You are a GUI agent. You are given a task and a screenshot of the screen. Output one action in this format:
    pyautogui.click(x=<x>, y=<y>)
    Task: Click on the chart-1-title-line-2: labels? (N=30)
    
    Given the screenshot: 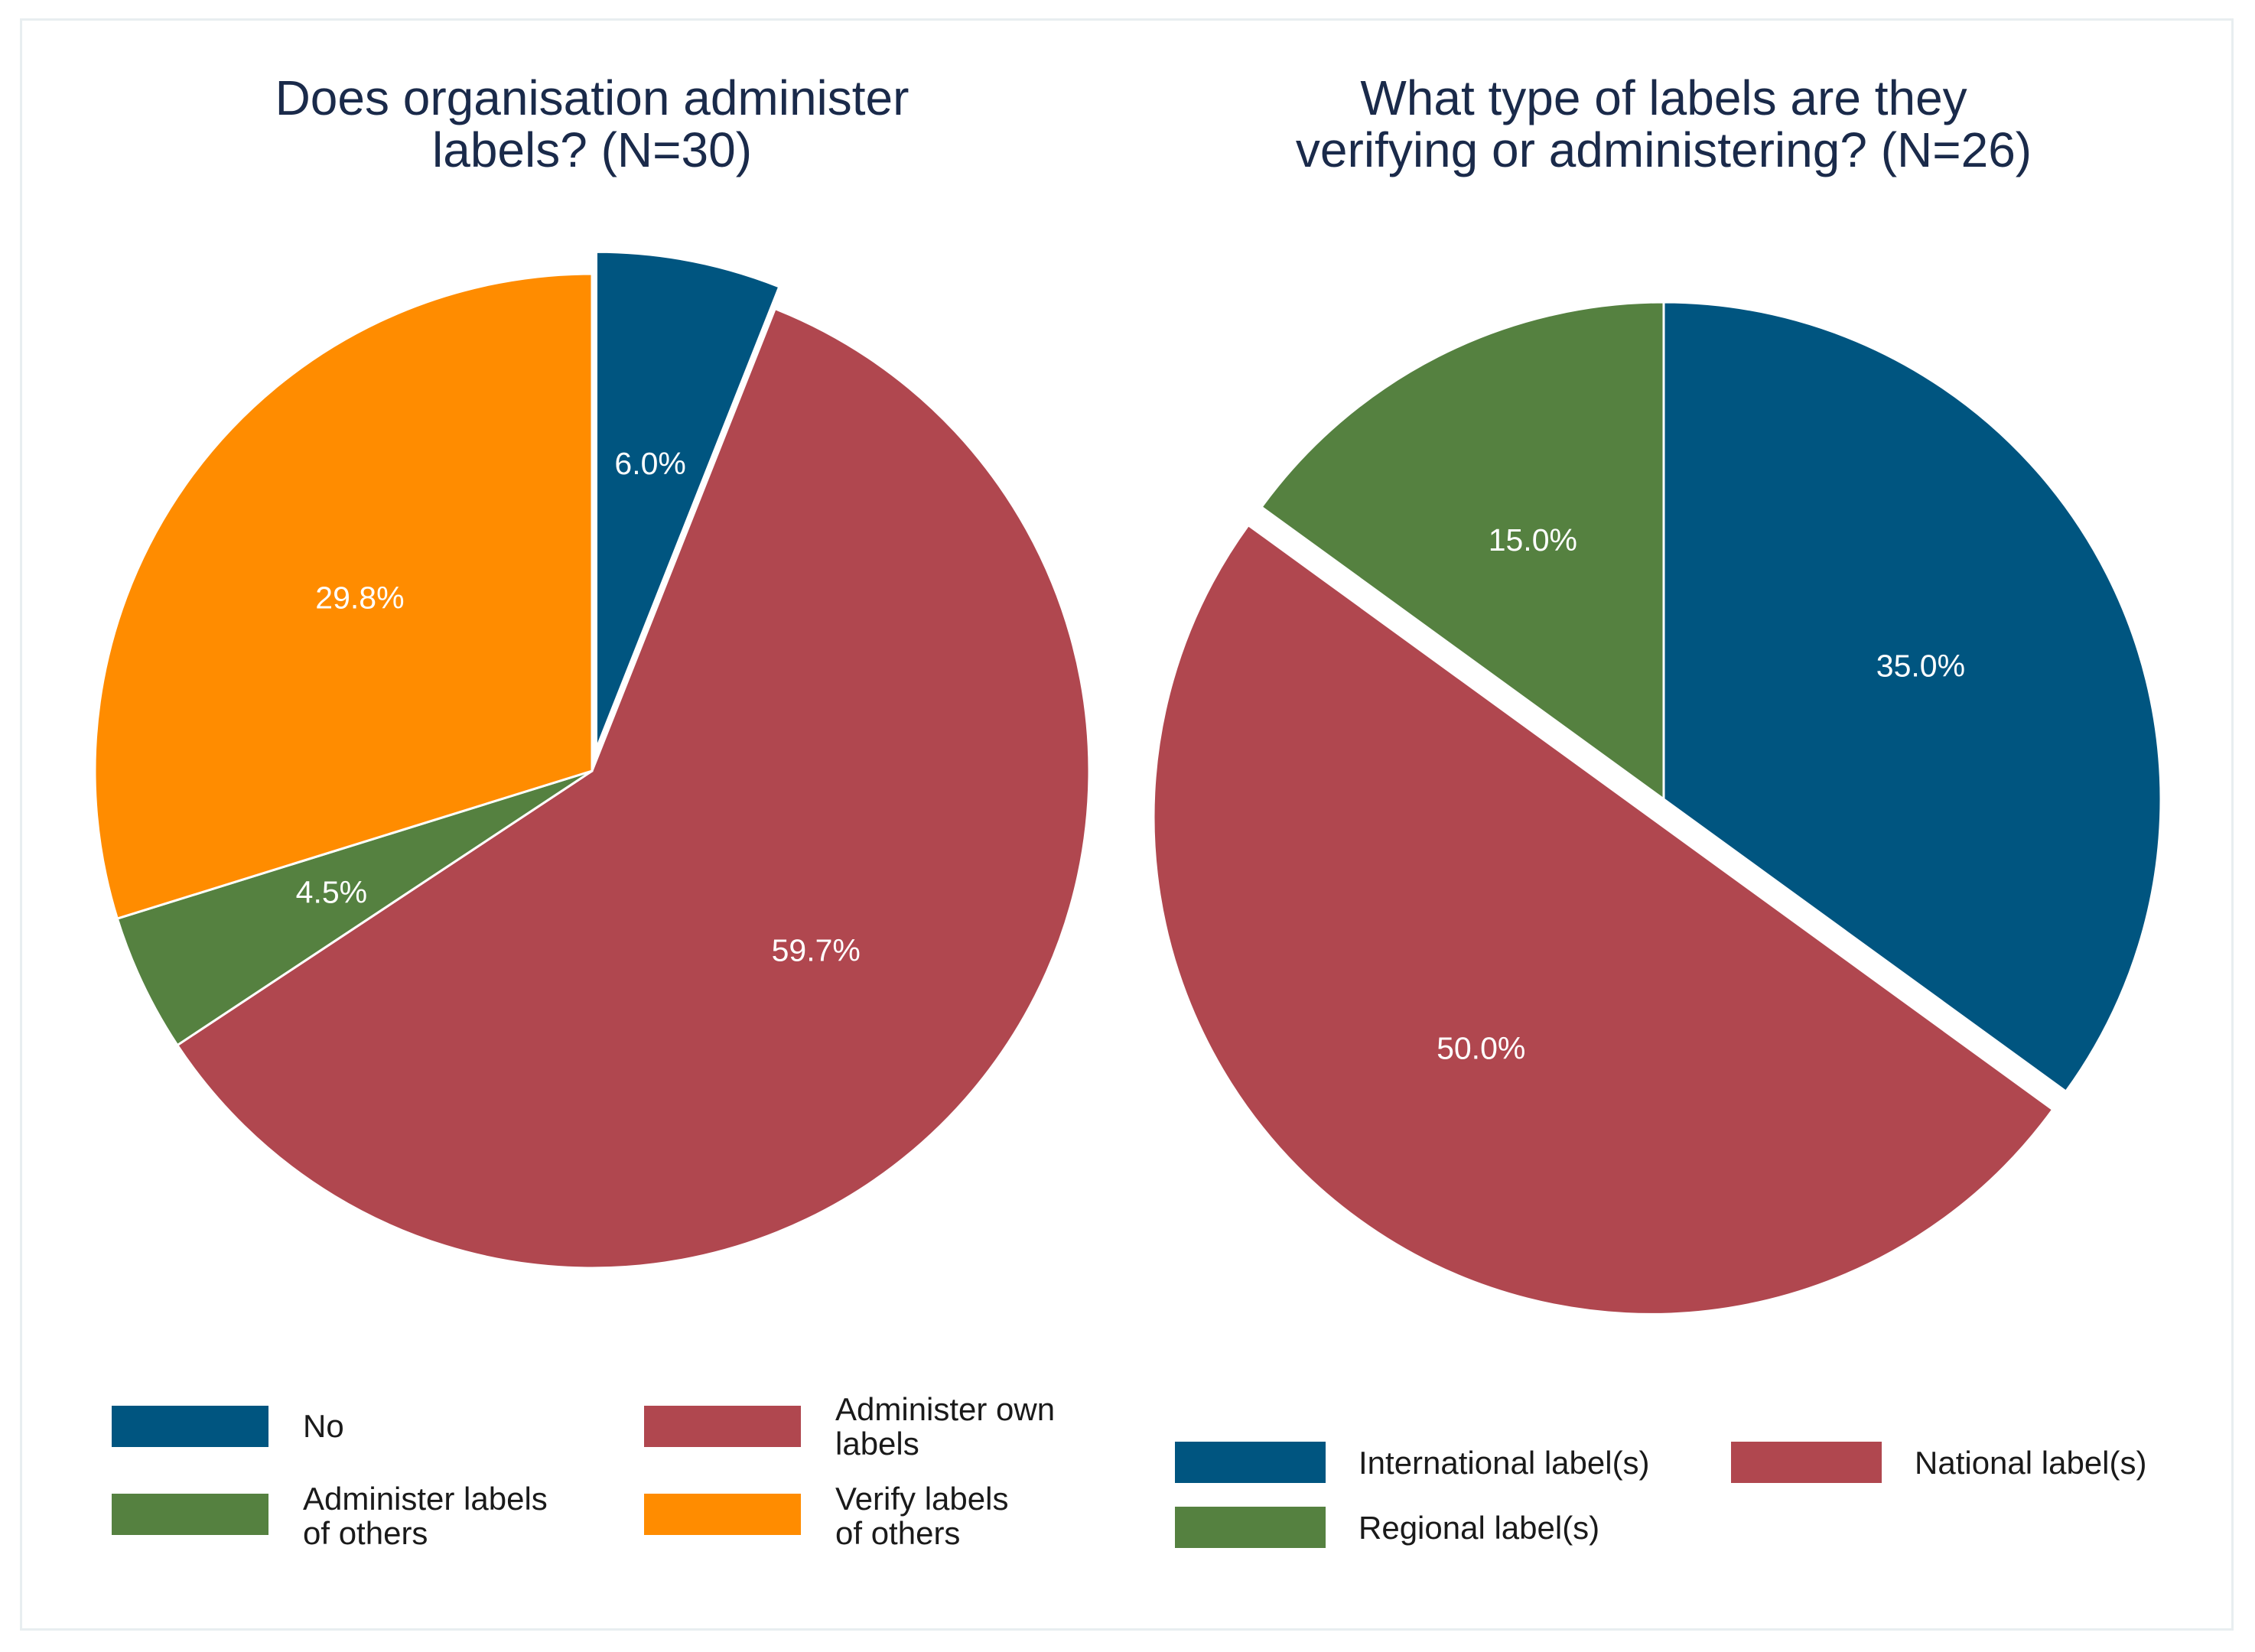 What is the action you would take?
    pyautogui.click(x=592, y=149)
    